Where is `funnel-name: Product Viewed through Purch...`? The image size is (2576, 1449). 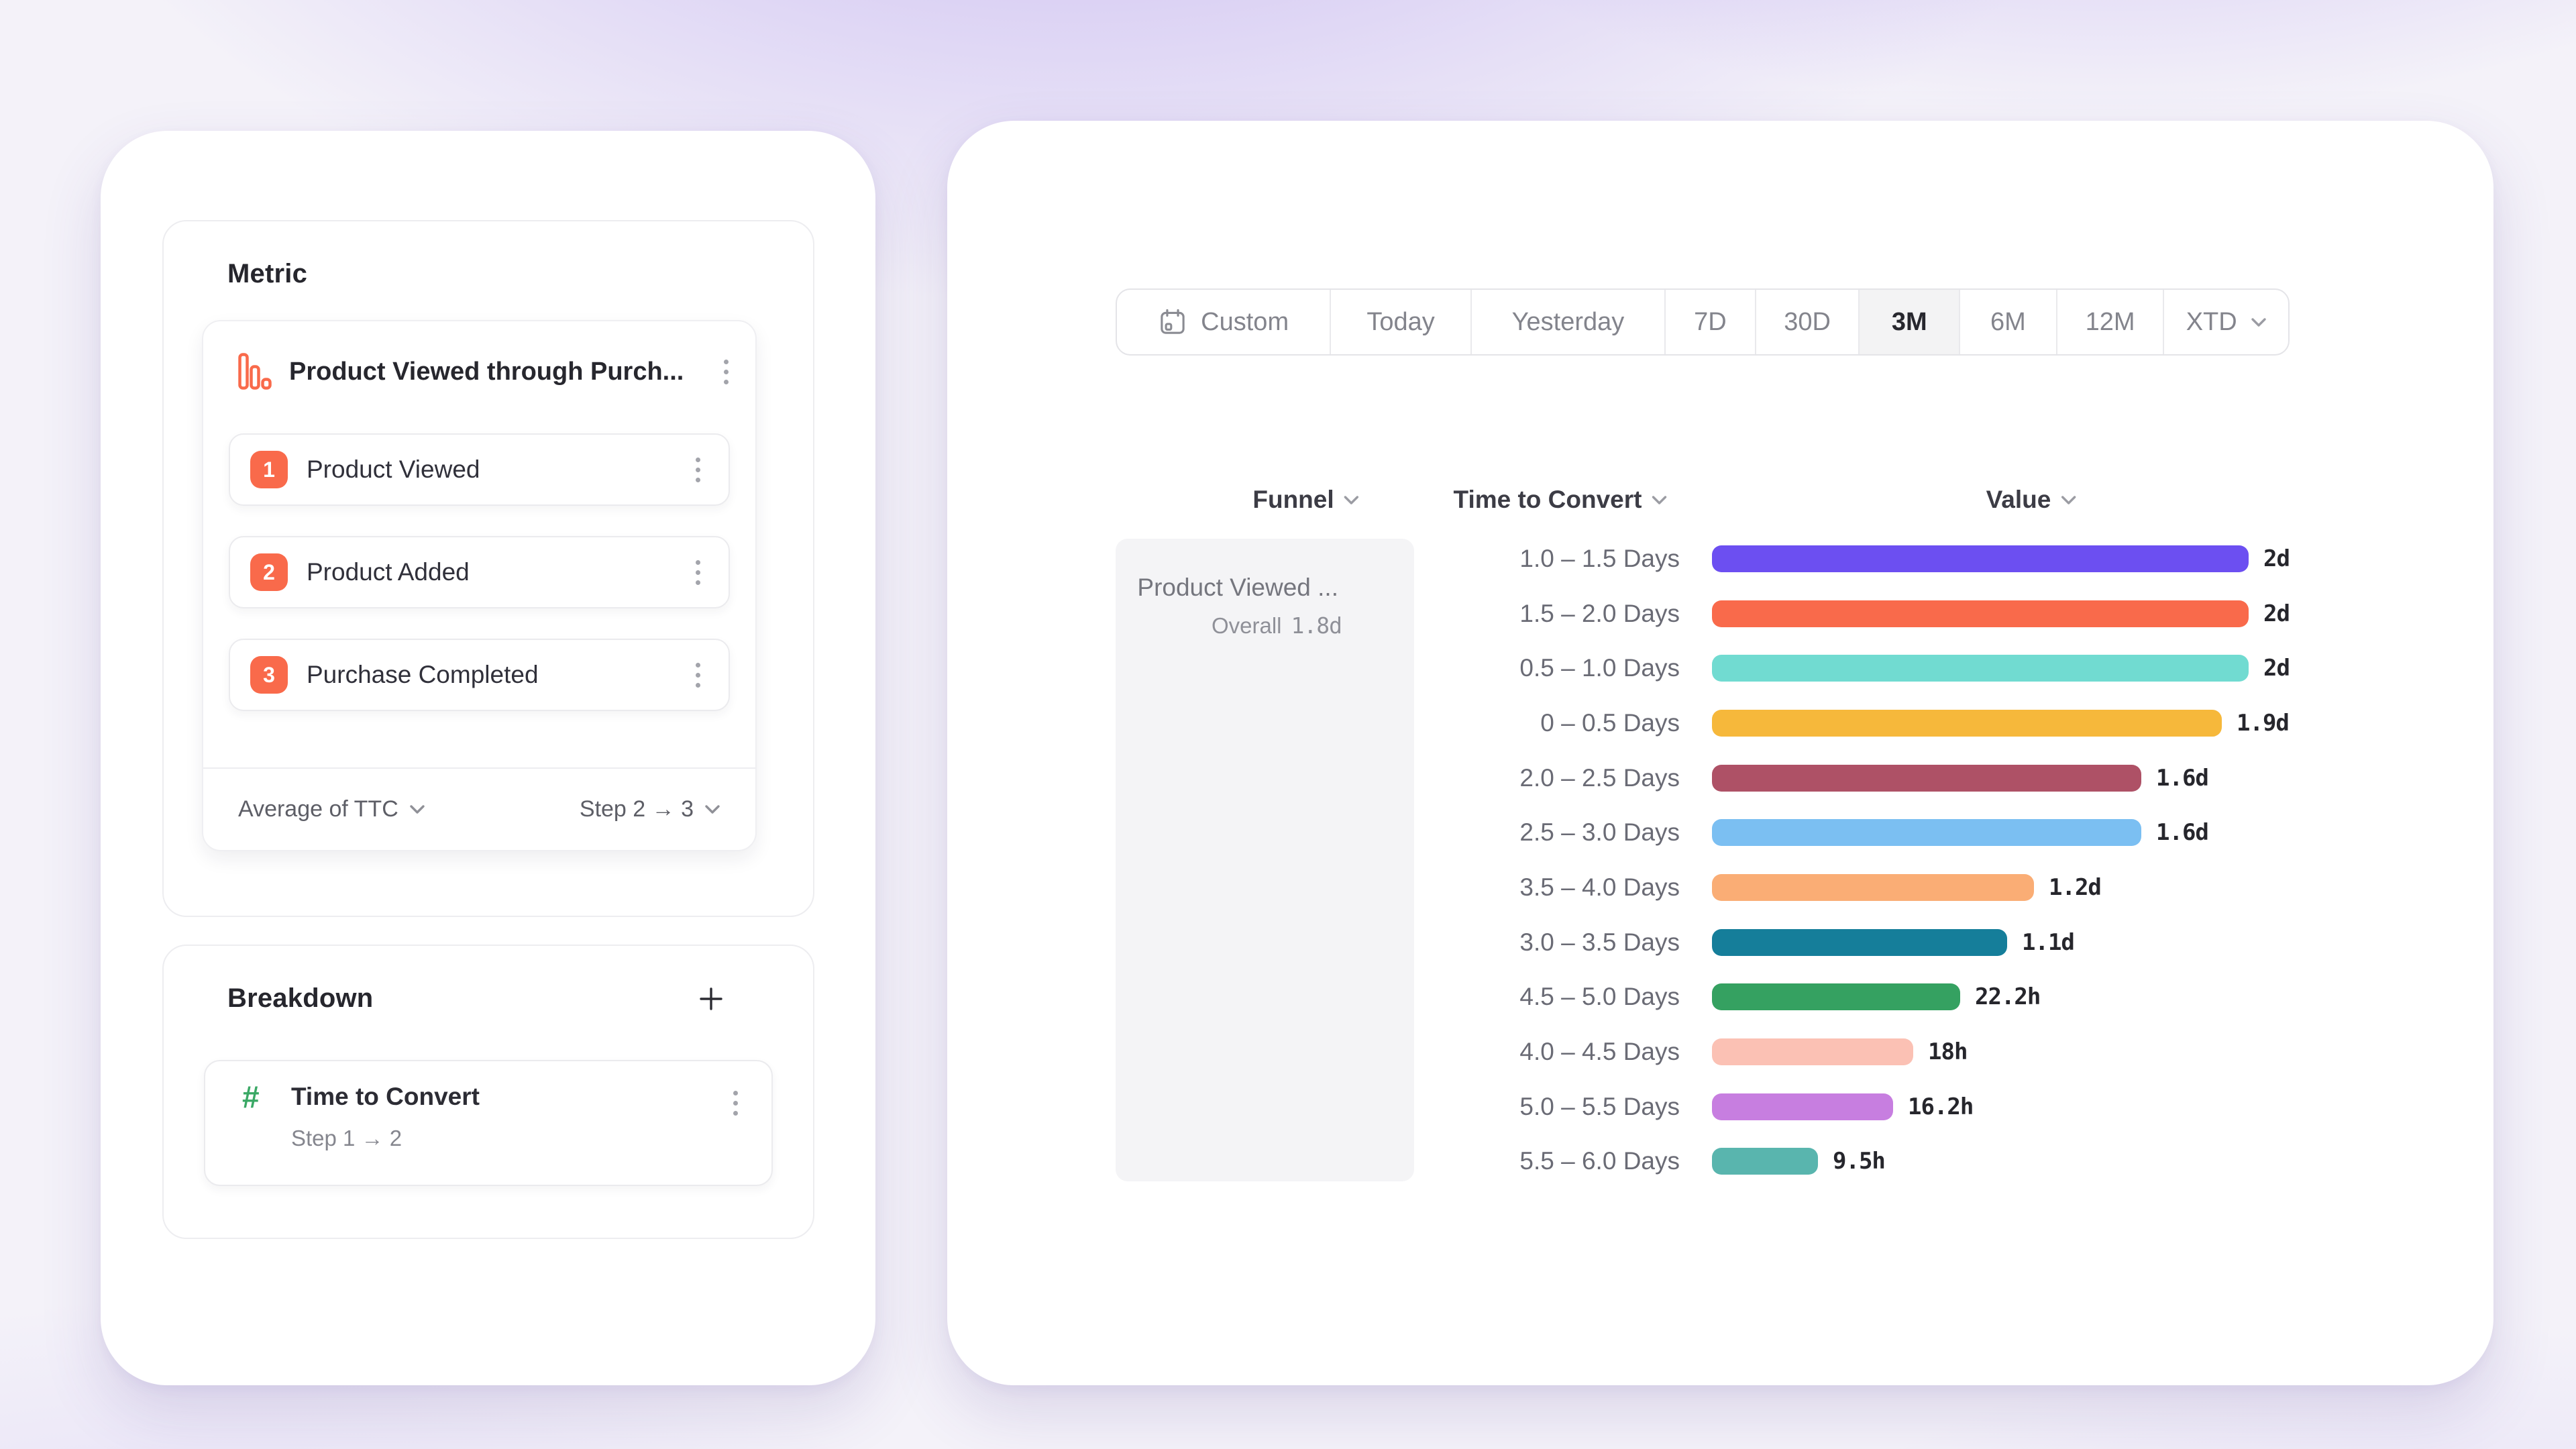 funnel-name: Product Viewed through Purch... is located at coordinates (486, 371).